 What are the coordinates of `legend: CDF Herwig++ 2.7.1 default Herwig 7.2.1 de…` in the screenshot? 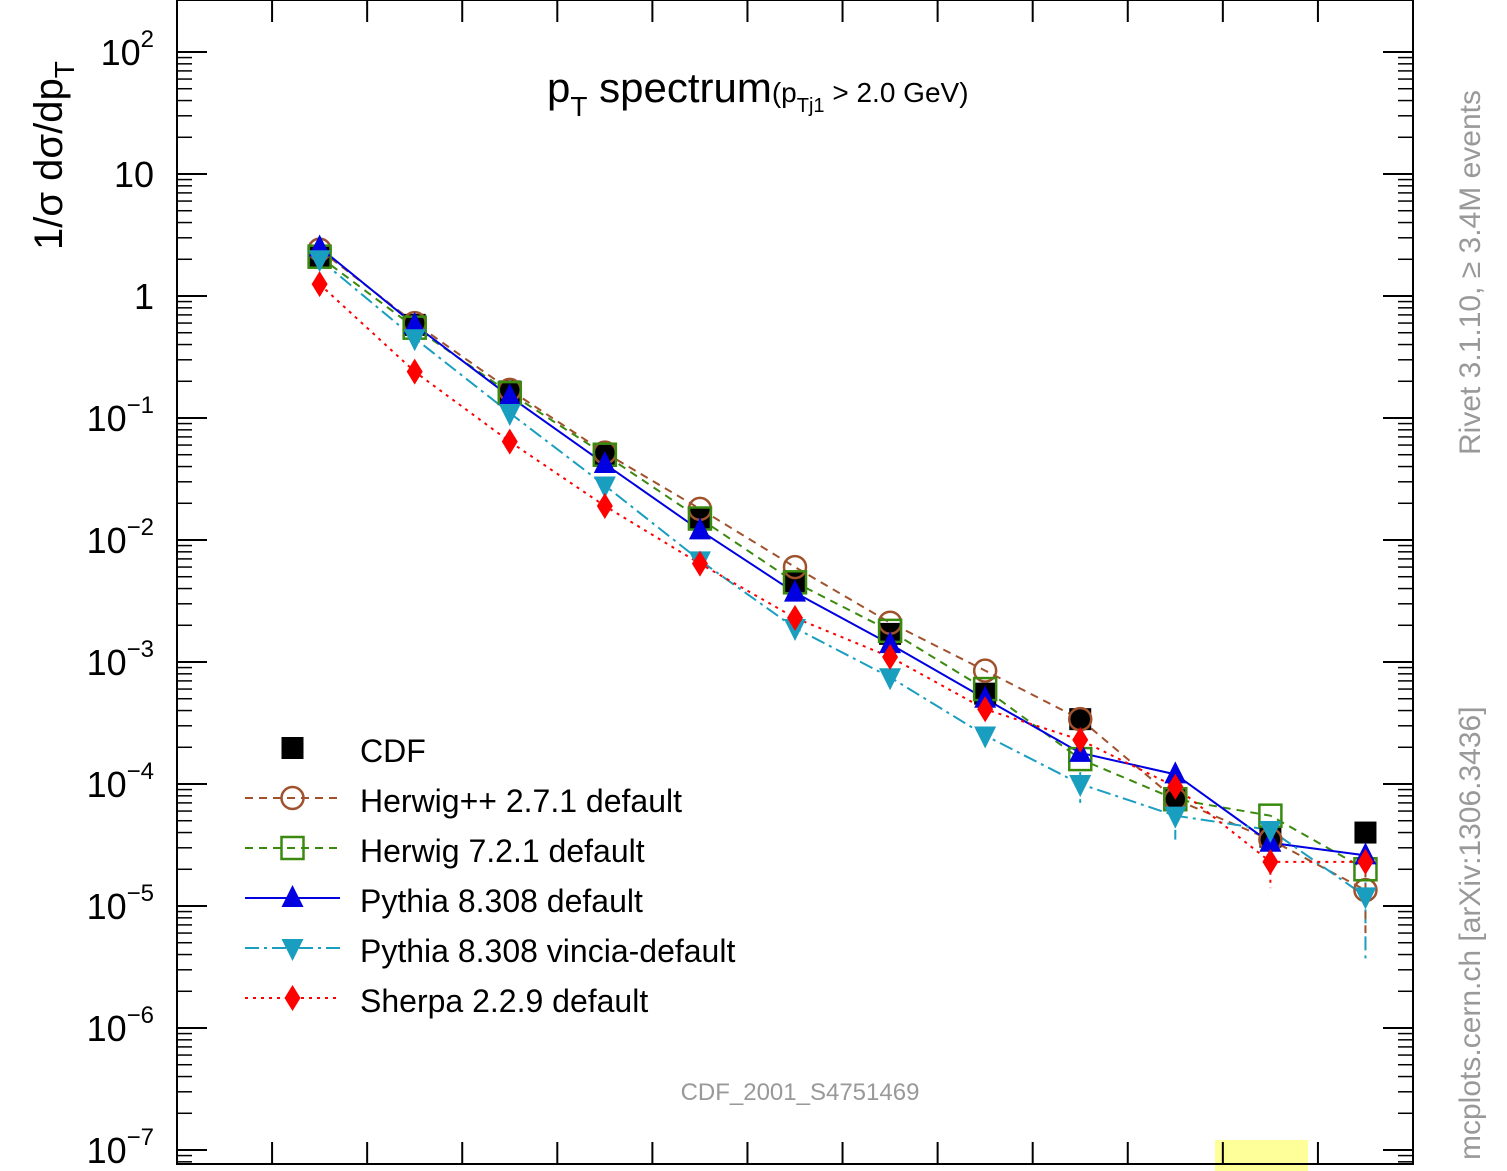 It's located at (490, 876).